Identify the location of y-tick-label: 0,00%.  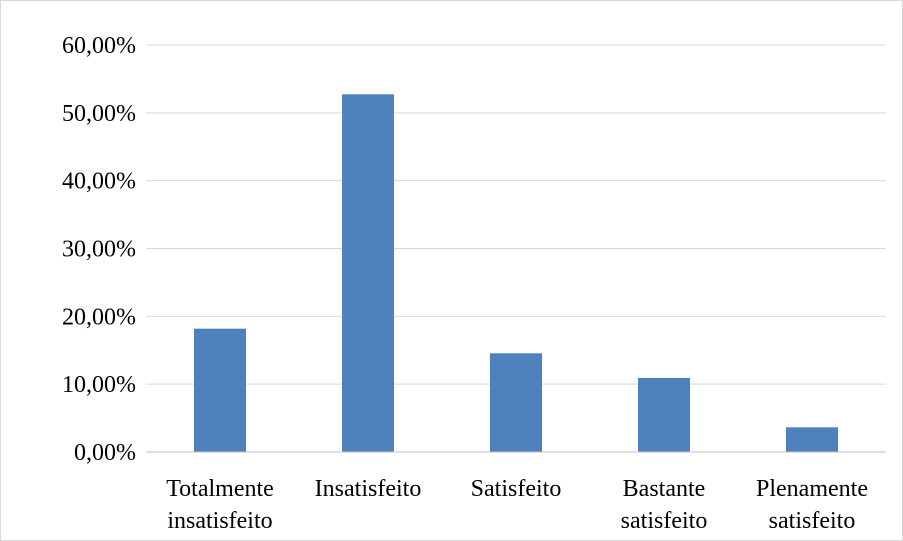
(105, 453).